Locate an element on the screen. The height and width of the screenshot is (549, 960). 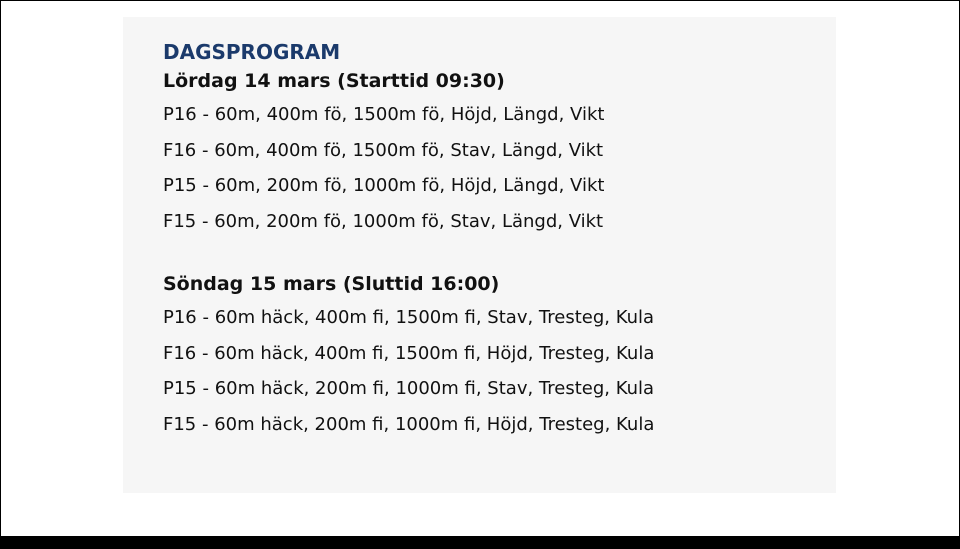
day-heading: Lördag 14 mars (Starttid 09:30) is located at coordinates (334, 81).